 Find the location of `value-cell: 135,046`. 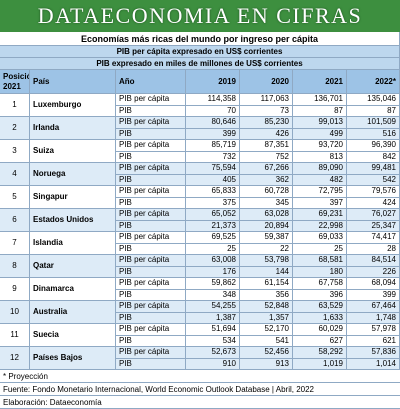

value-cell: 135,046 is located at coordinates (373, 100).